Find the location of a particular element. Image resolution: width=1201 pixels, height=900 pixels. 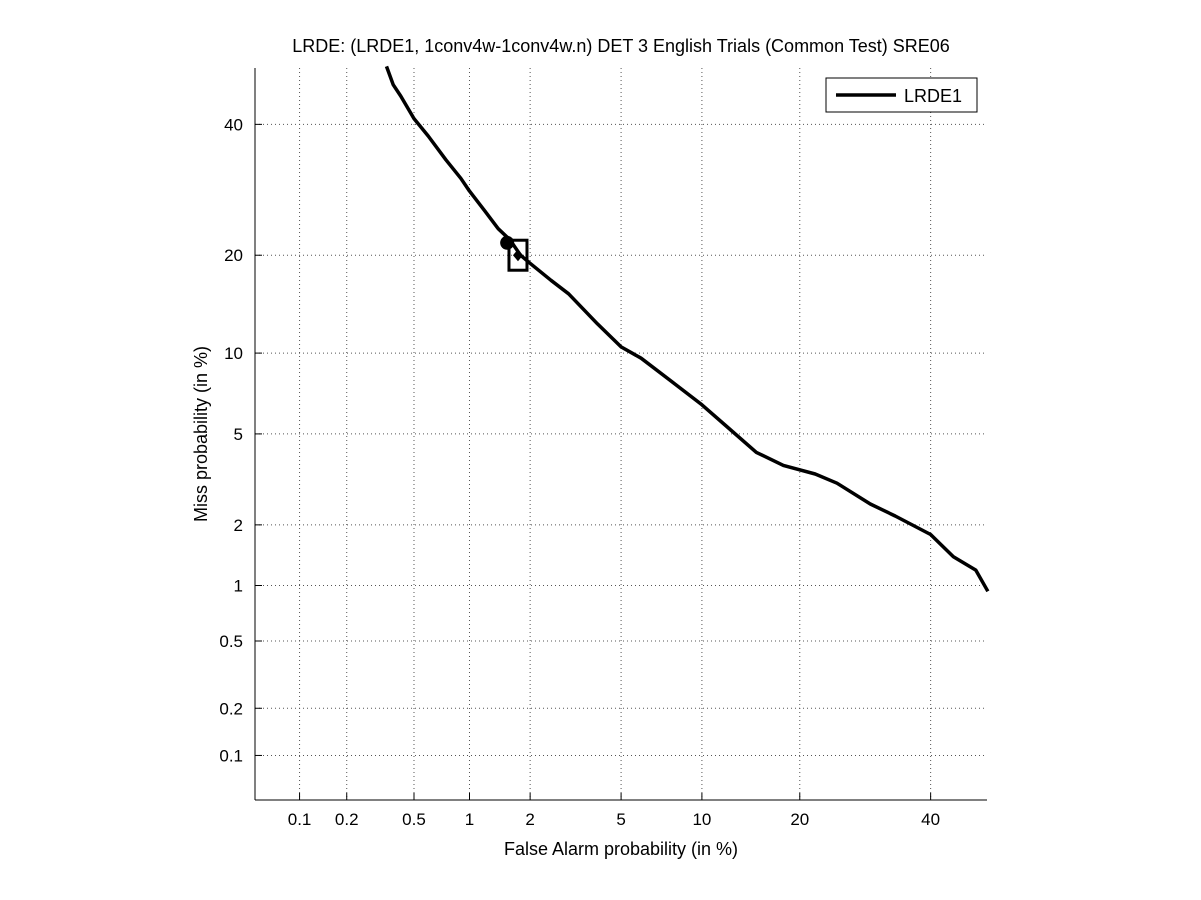

y-tick-label: 20 is located at coordinates (233, 255).